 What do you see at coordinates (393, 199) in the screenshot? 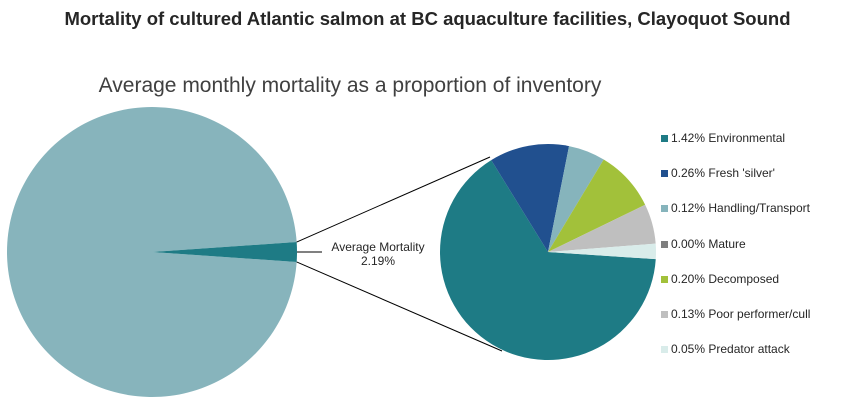
I see `connector-line-top` at bounding box center [393, 199].